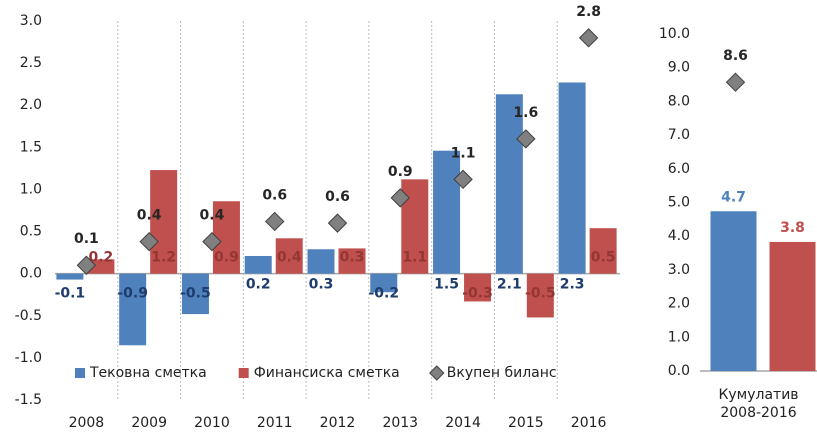  Describe the element at coordinates (572, 285) in the screenshot. I see `value-label: 2.3` at that location.